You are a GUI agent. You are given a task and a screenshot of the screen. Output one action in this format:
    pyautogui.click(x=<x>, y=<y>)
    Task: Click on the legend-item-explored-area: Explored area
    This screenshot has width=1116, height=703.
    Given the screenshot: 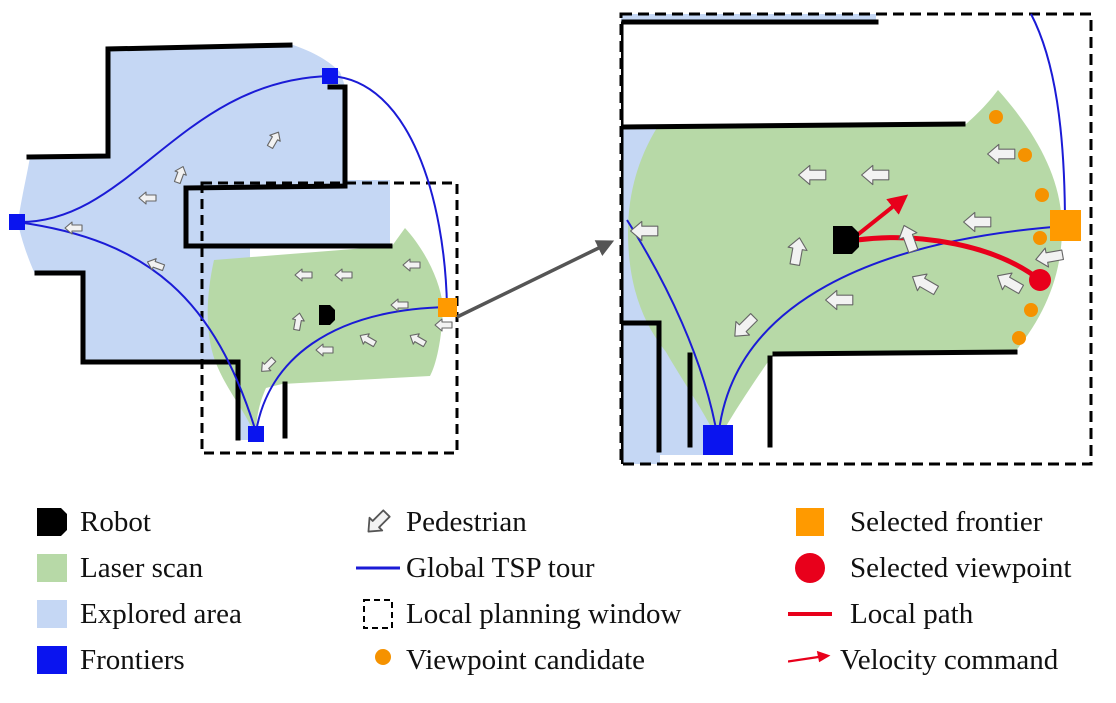 What is the action you would take?
    pyautogui.click(x=136, y=614)
    